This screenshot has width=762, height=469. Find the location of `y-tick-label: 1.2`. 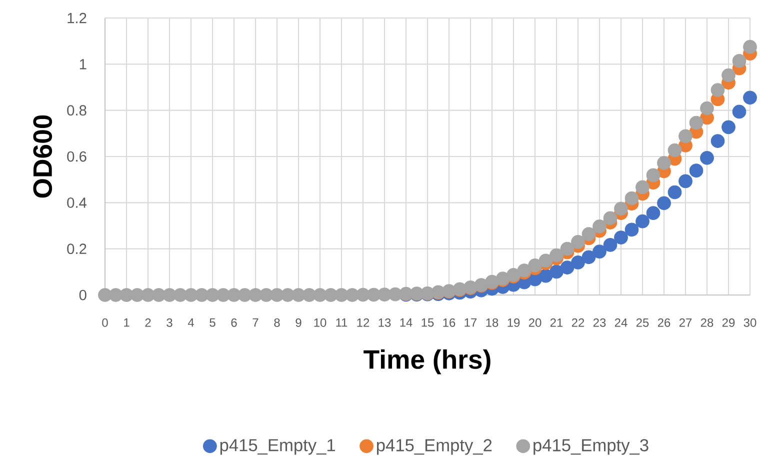

y-tick-label: 1.2 is located at coordinates (77, 18).